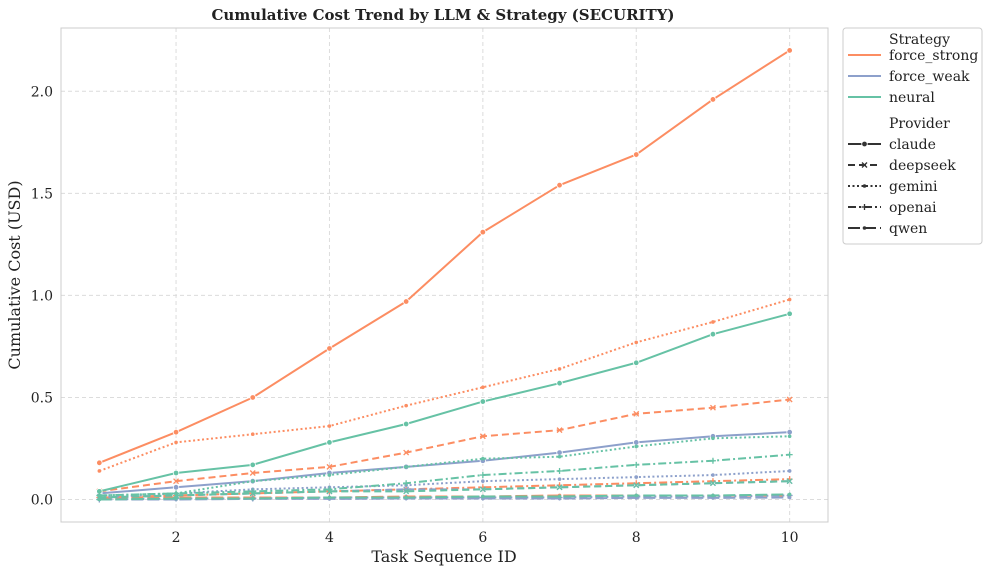 The width and height of the screenshot is (997, 573). I want to click on y-tick-label: 0.5, so click(42, 398).